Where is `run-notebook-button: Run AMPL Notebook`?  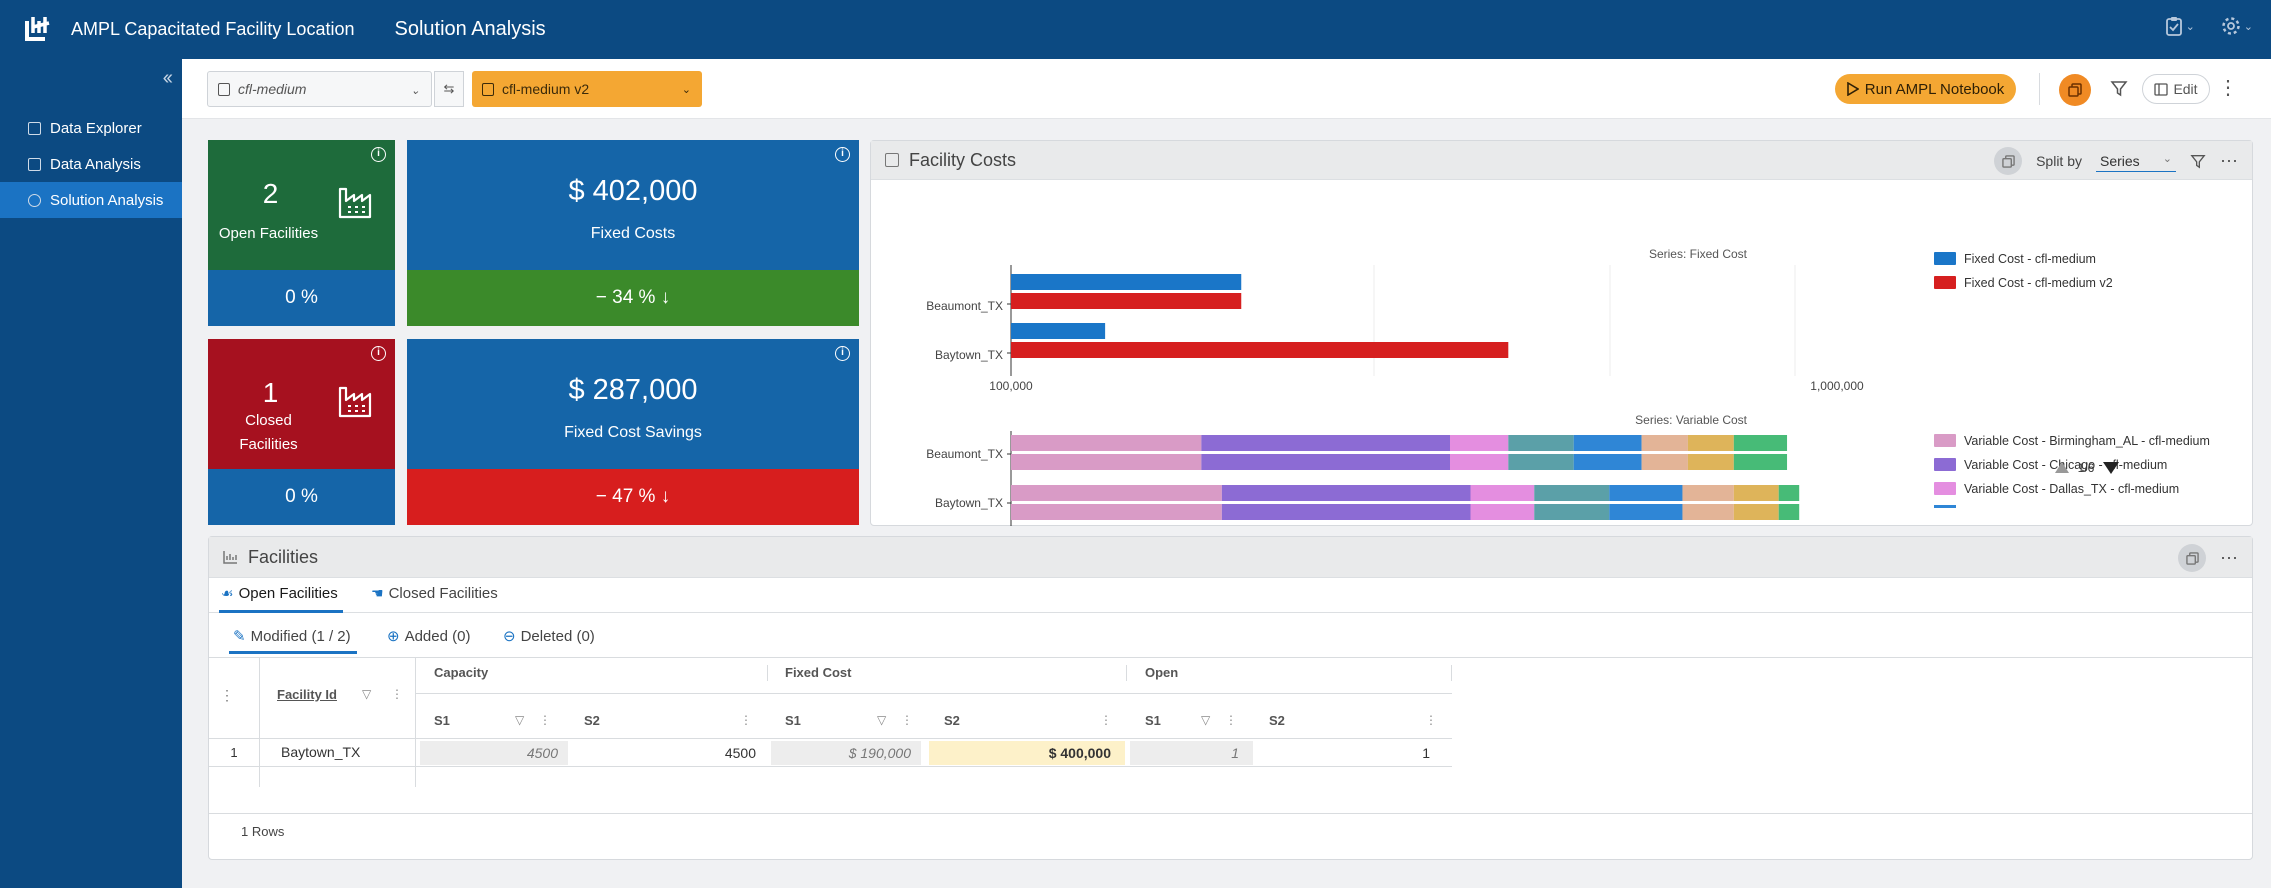 run-notebook-button: Run AMPL Notebook is located at coordinates (1925, 89).